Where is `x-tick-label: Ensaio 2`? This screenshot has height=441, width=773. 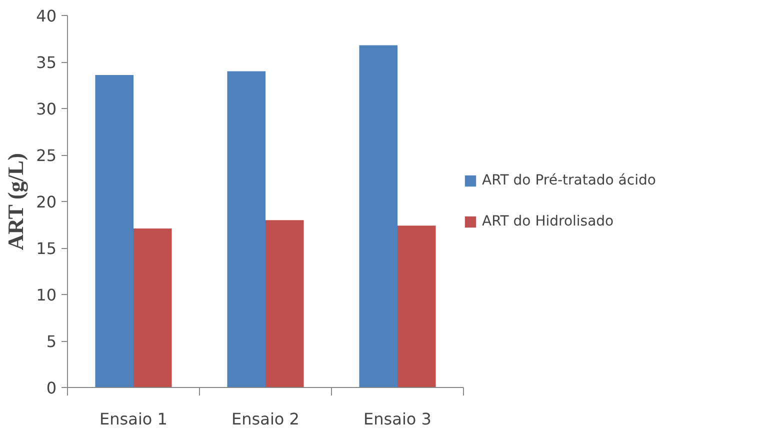 x-tick-label: Ensaio 2 is located at coordinates (266, 419).